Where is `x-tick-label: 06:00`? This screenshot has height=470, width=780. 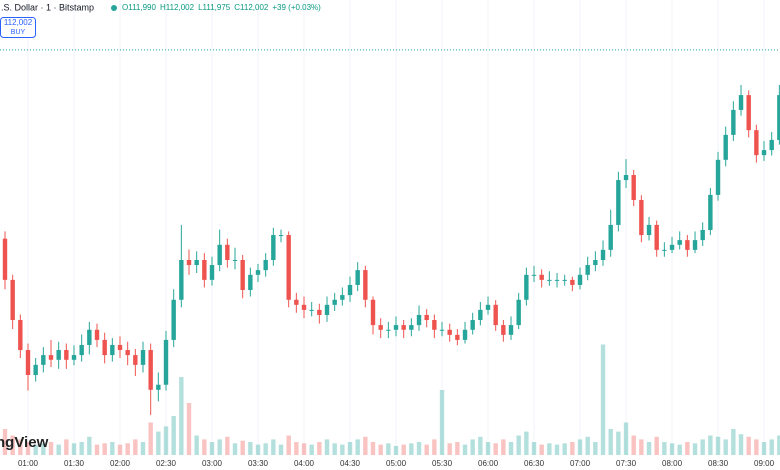
x-tick-label: 06:00 is located at coordinates (488, 463).